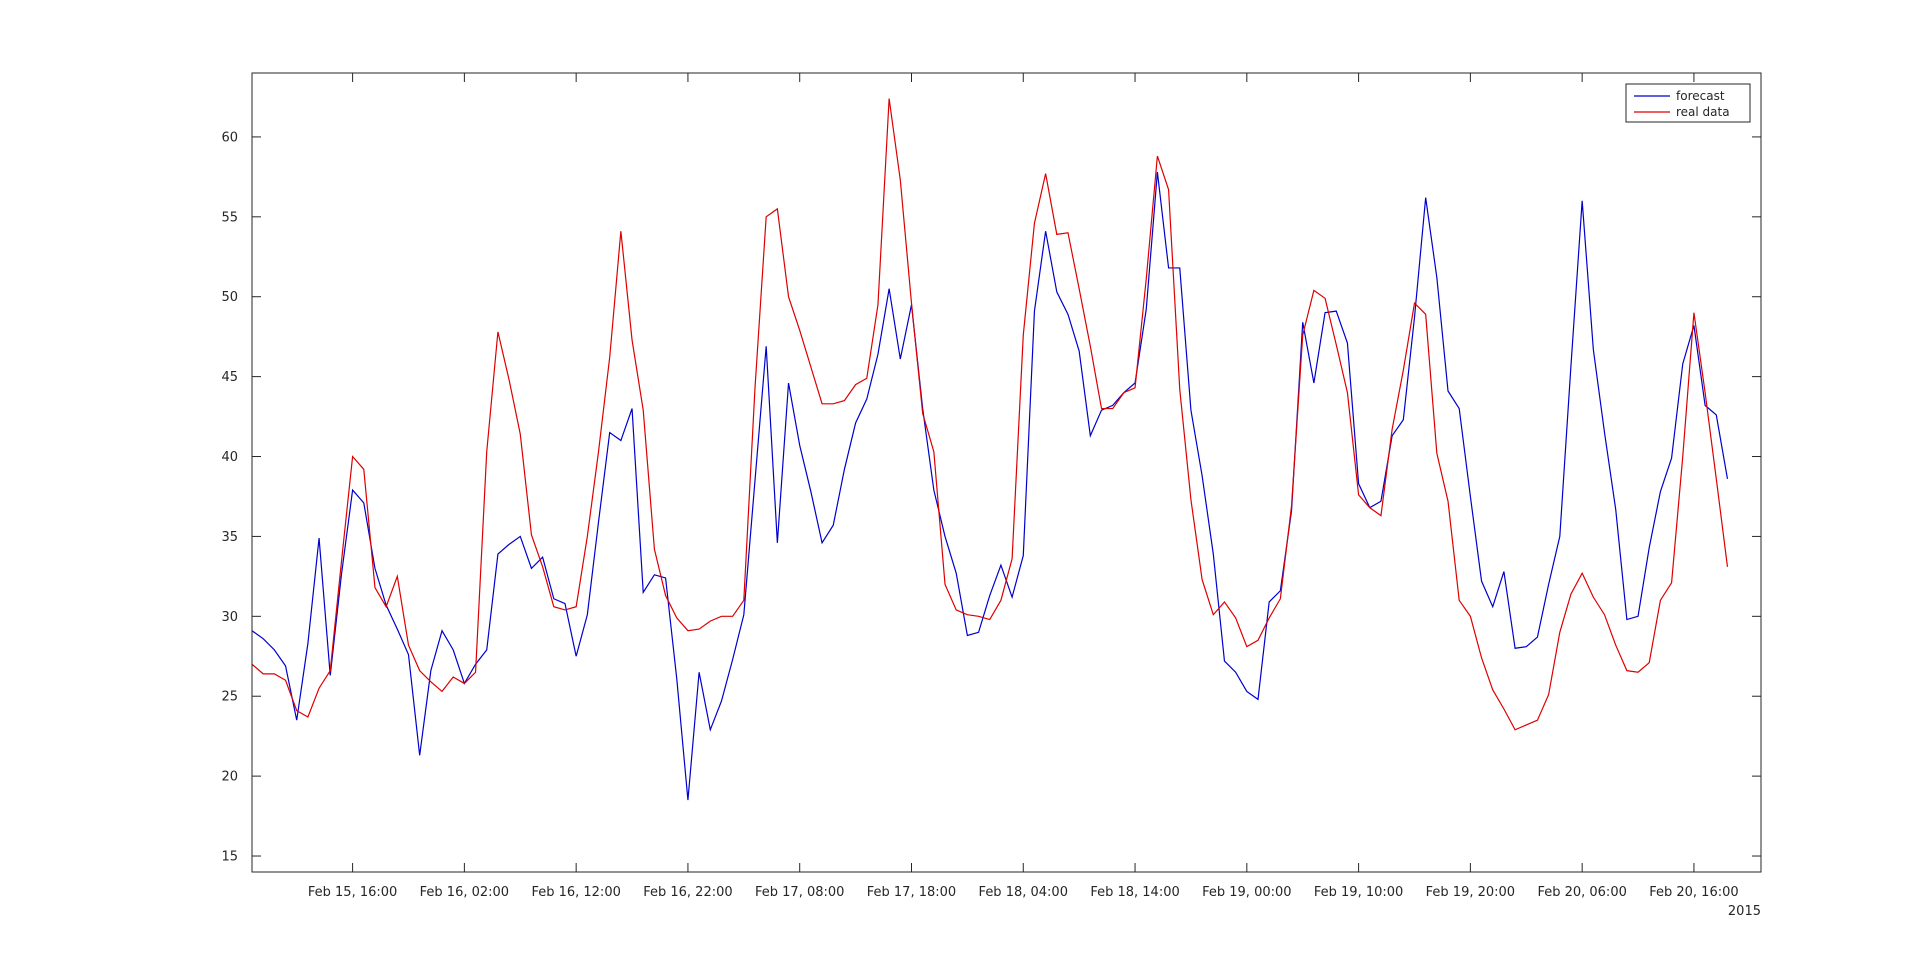 Image resolution: width=1920 pixels, height=967 pixels. I want to click on x-tick-label: Feb 18, 14:00, so click(1134, 892).